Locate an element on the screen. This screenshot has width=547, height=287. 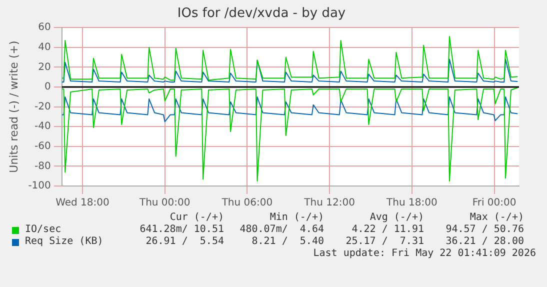
text: Max (-/+) is located at coordinates (496, 218).